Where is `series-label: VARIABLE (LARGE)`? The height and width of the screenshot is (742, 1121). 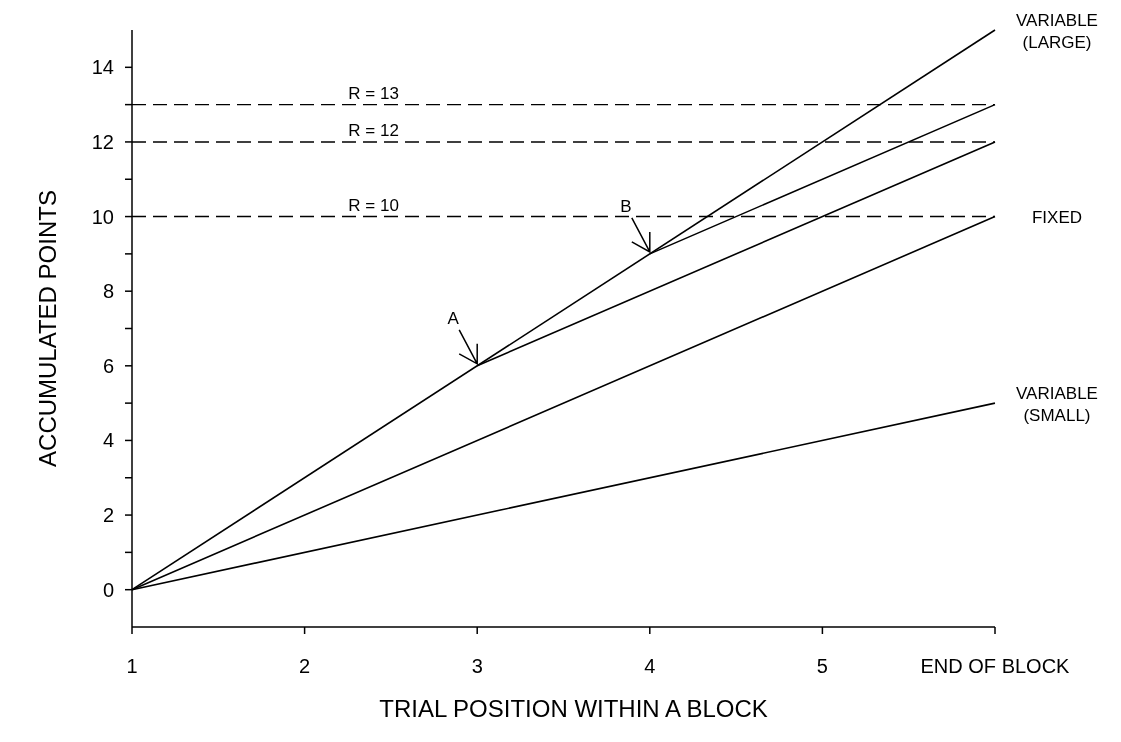
series-label: VARIABLE (LARGE) is located at coordinates (1057, 31).